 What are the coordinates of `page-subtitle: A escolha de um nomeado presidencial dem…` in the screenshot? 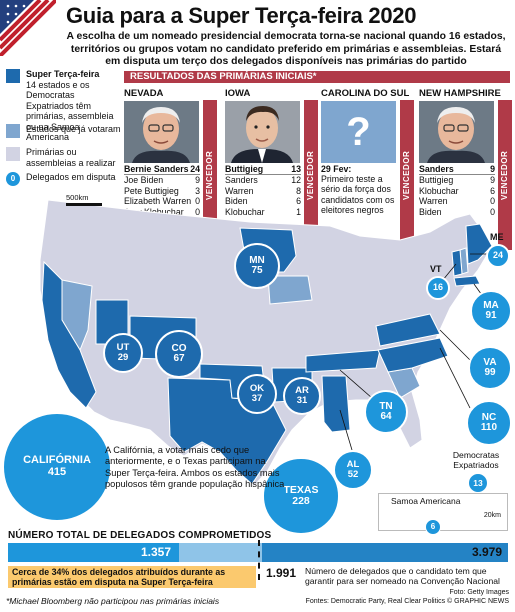 It's located at (286, 49).